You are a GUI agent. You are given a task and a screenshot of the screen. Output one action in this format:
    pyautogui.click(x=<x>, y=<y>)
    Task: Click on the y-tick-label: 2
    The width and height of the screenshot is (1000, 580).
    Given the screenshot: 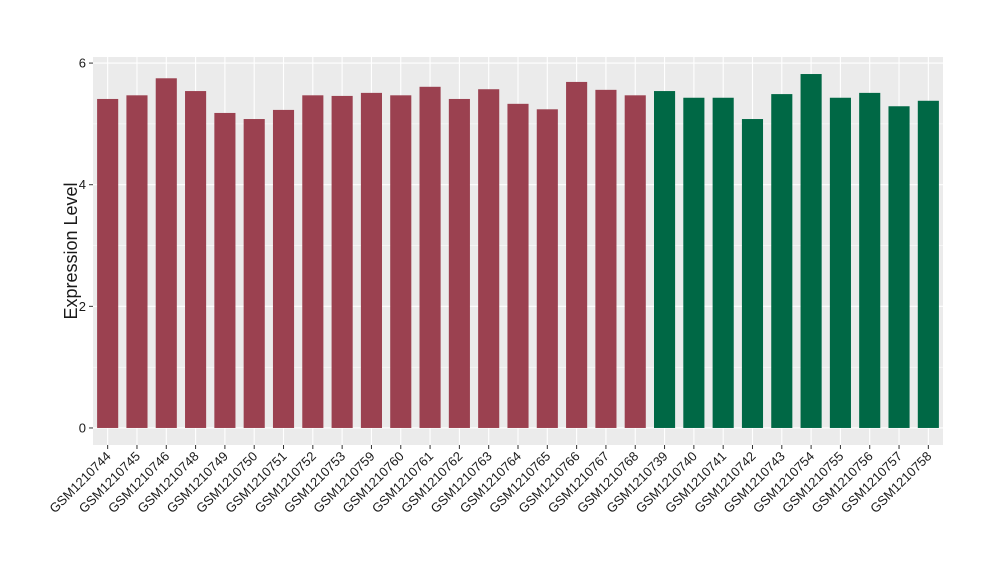 What is the action you would take?
    pyautogui.click(x=82, y=306)
    